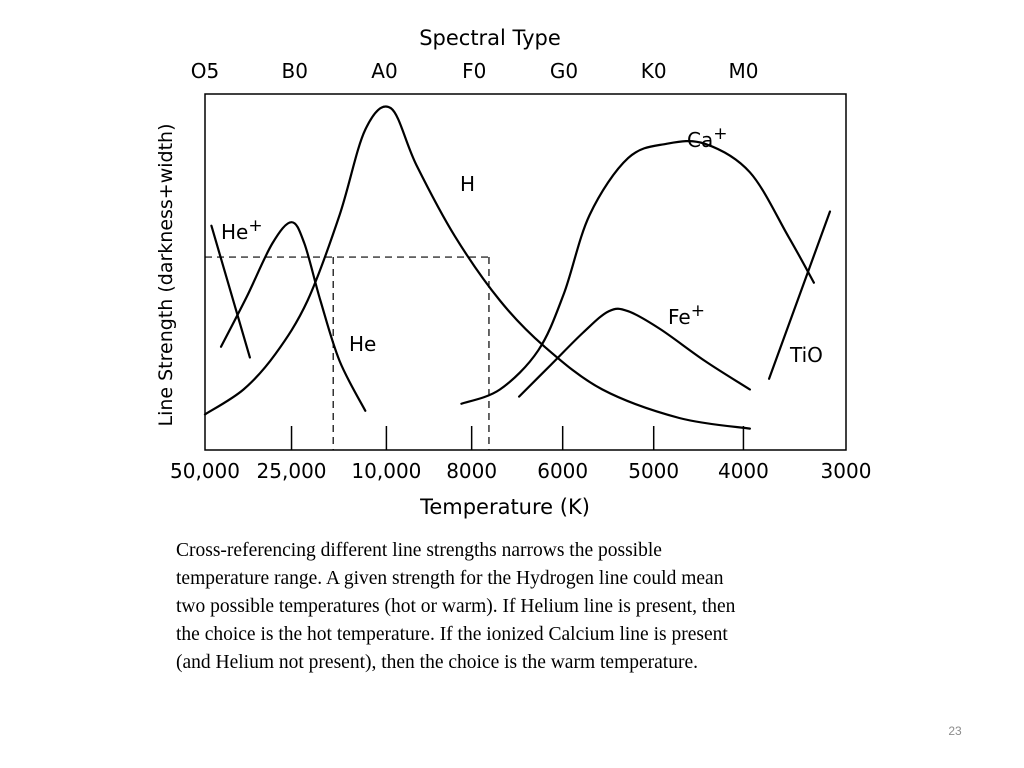 The height and width of the screenshot is (768, 1024). What do you see at coordinates (743, 71) in the screenshot?
I see `top-tick-label-m0: M0` at bounding box center [743, 71].